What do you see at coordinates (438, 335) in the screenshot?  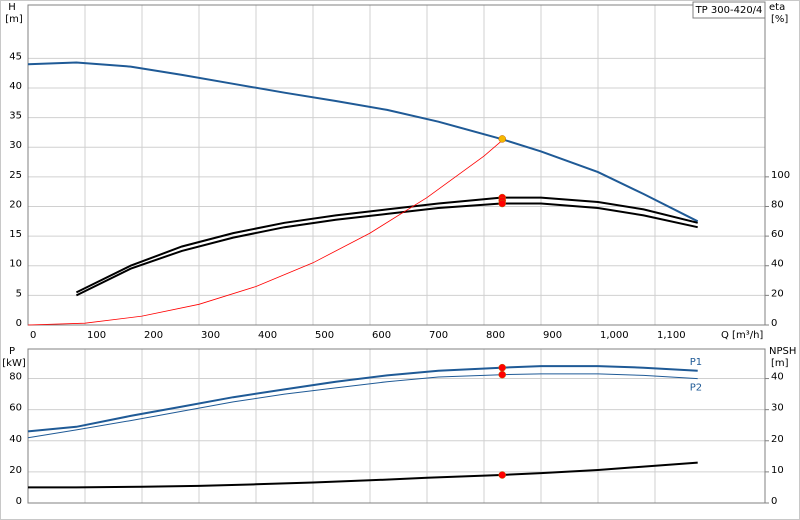 I see `x-tick-label: 700` at bounding box center [438, 335].